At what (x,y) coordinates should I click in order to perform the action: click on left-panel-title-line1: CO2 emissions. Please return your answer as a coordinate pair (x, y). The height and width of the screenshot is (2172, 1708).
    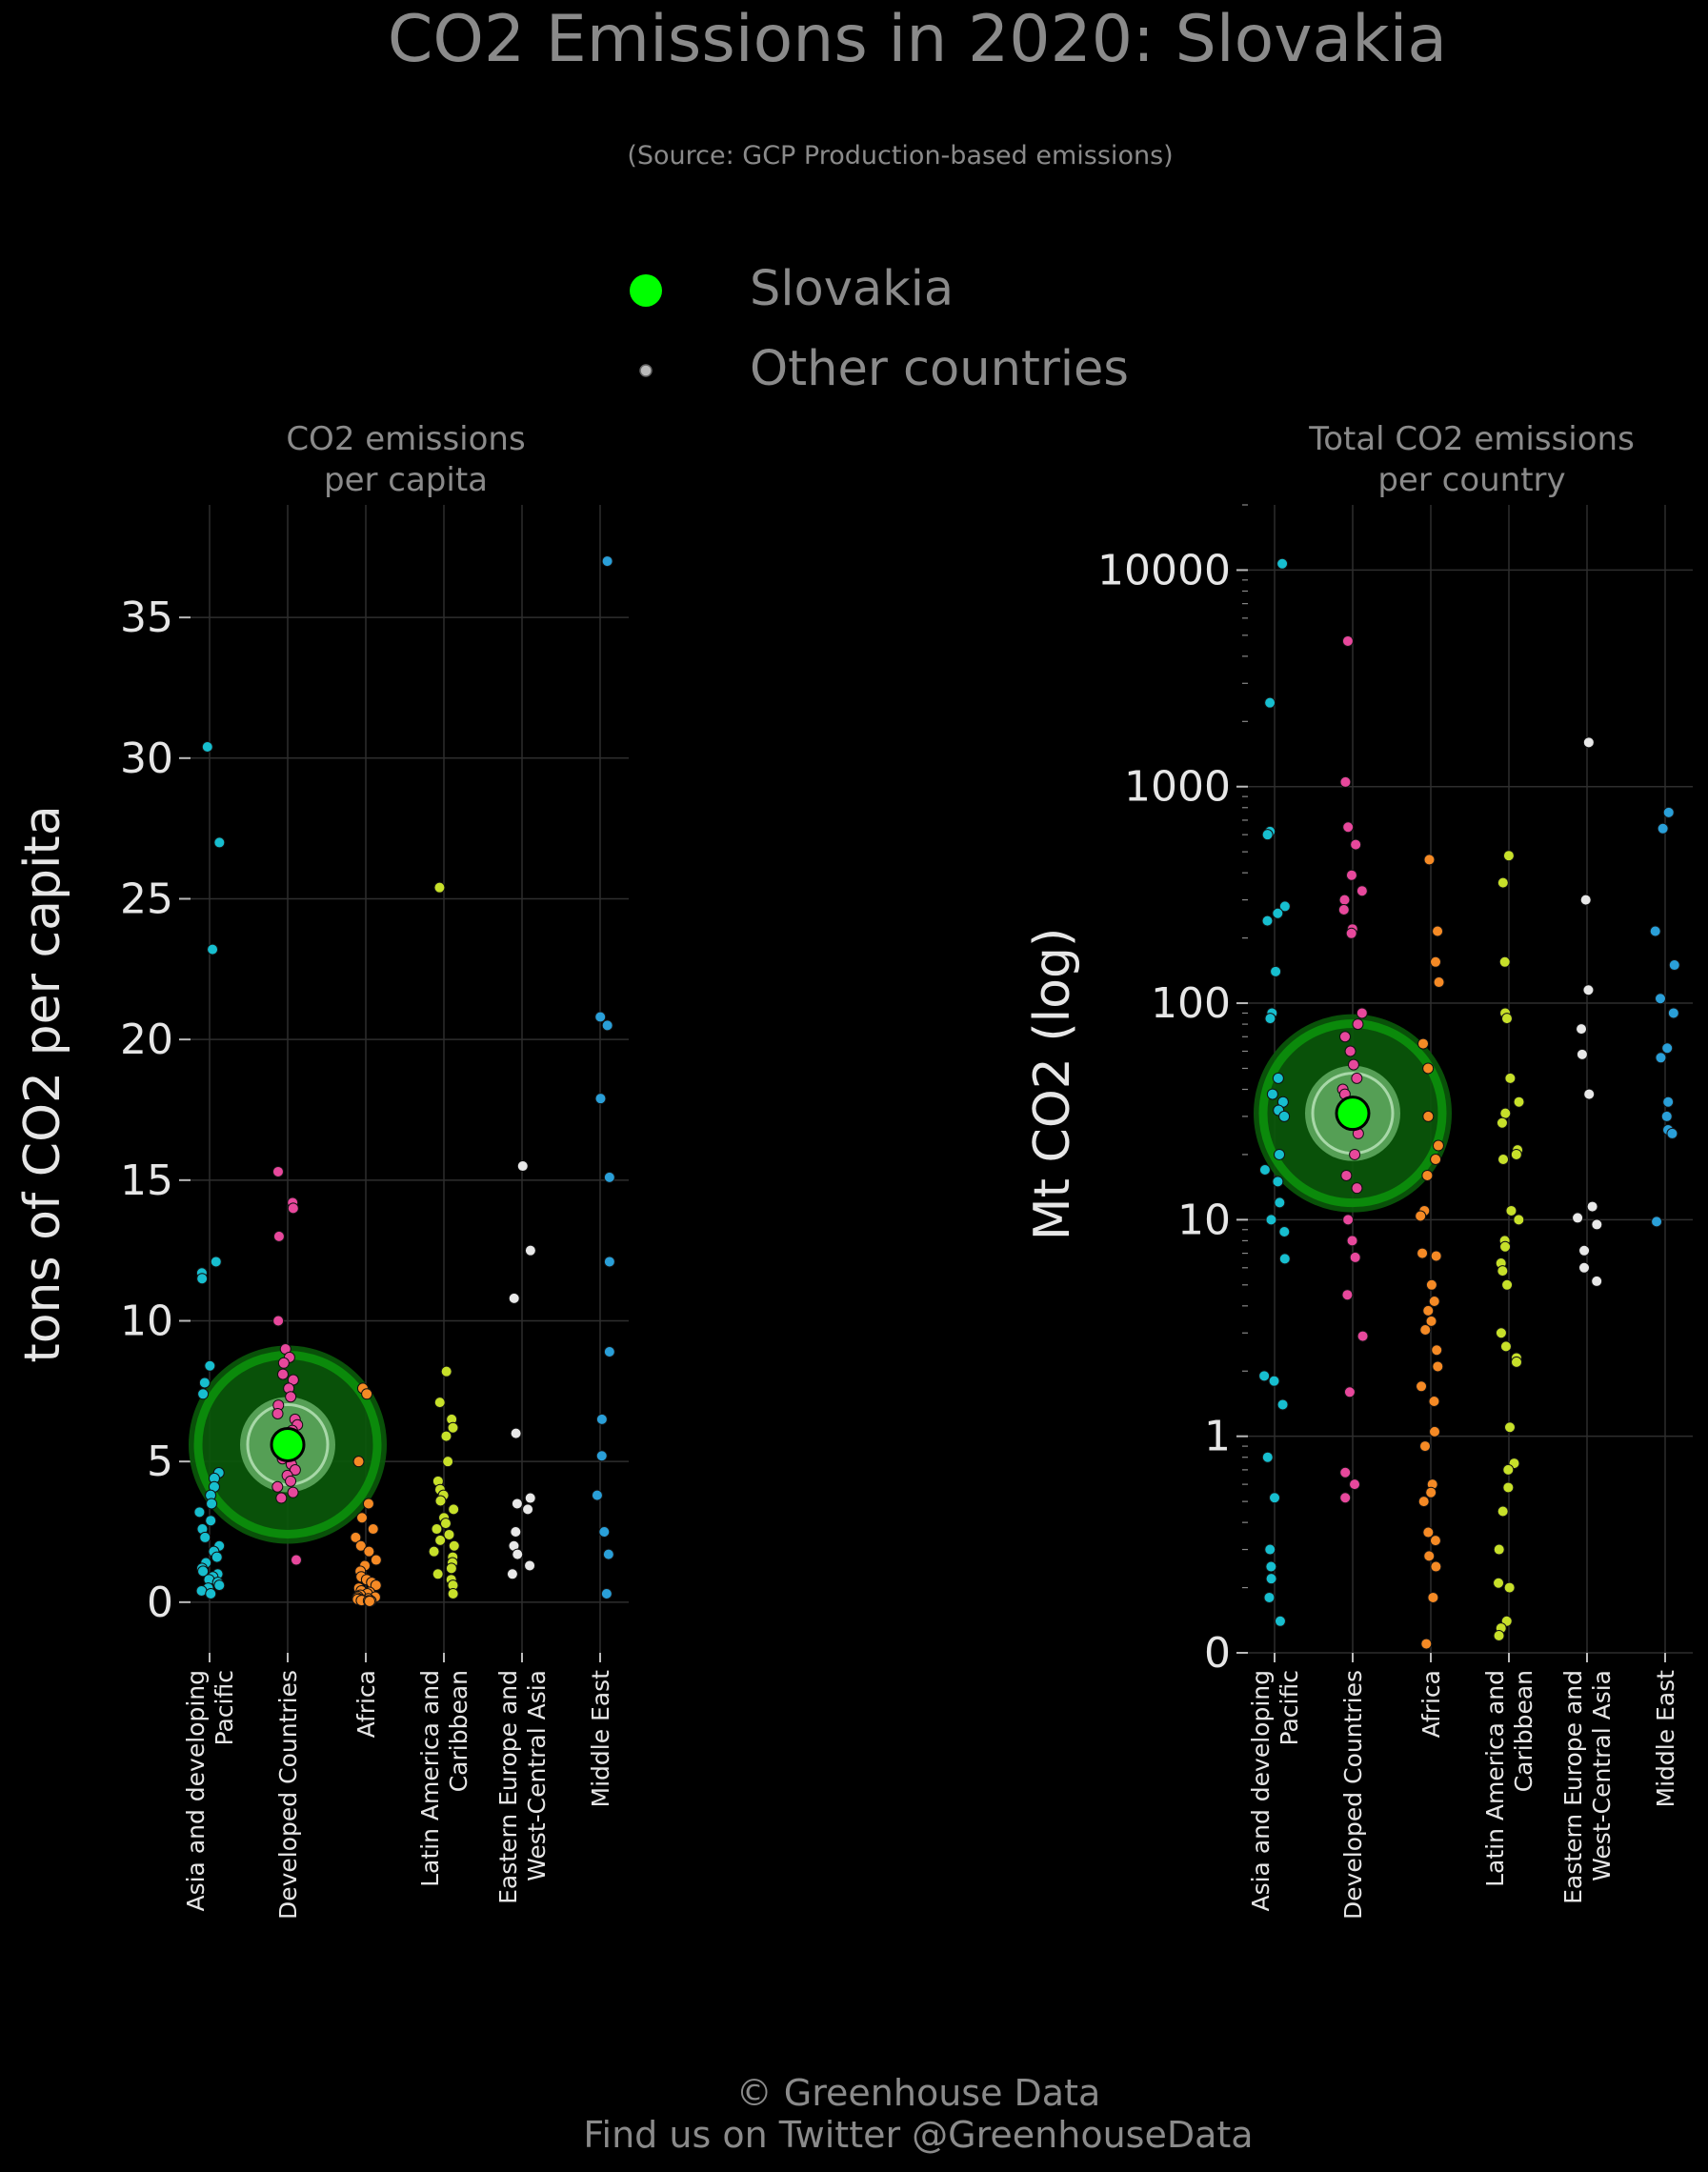
    Looking at the image, I should click on (406, 439).